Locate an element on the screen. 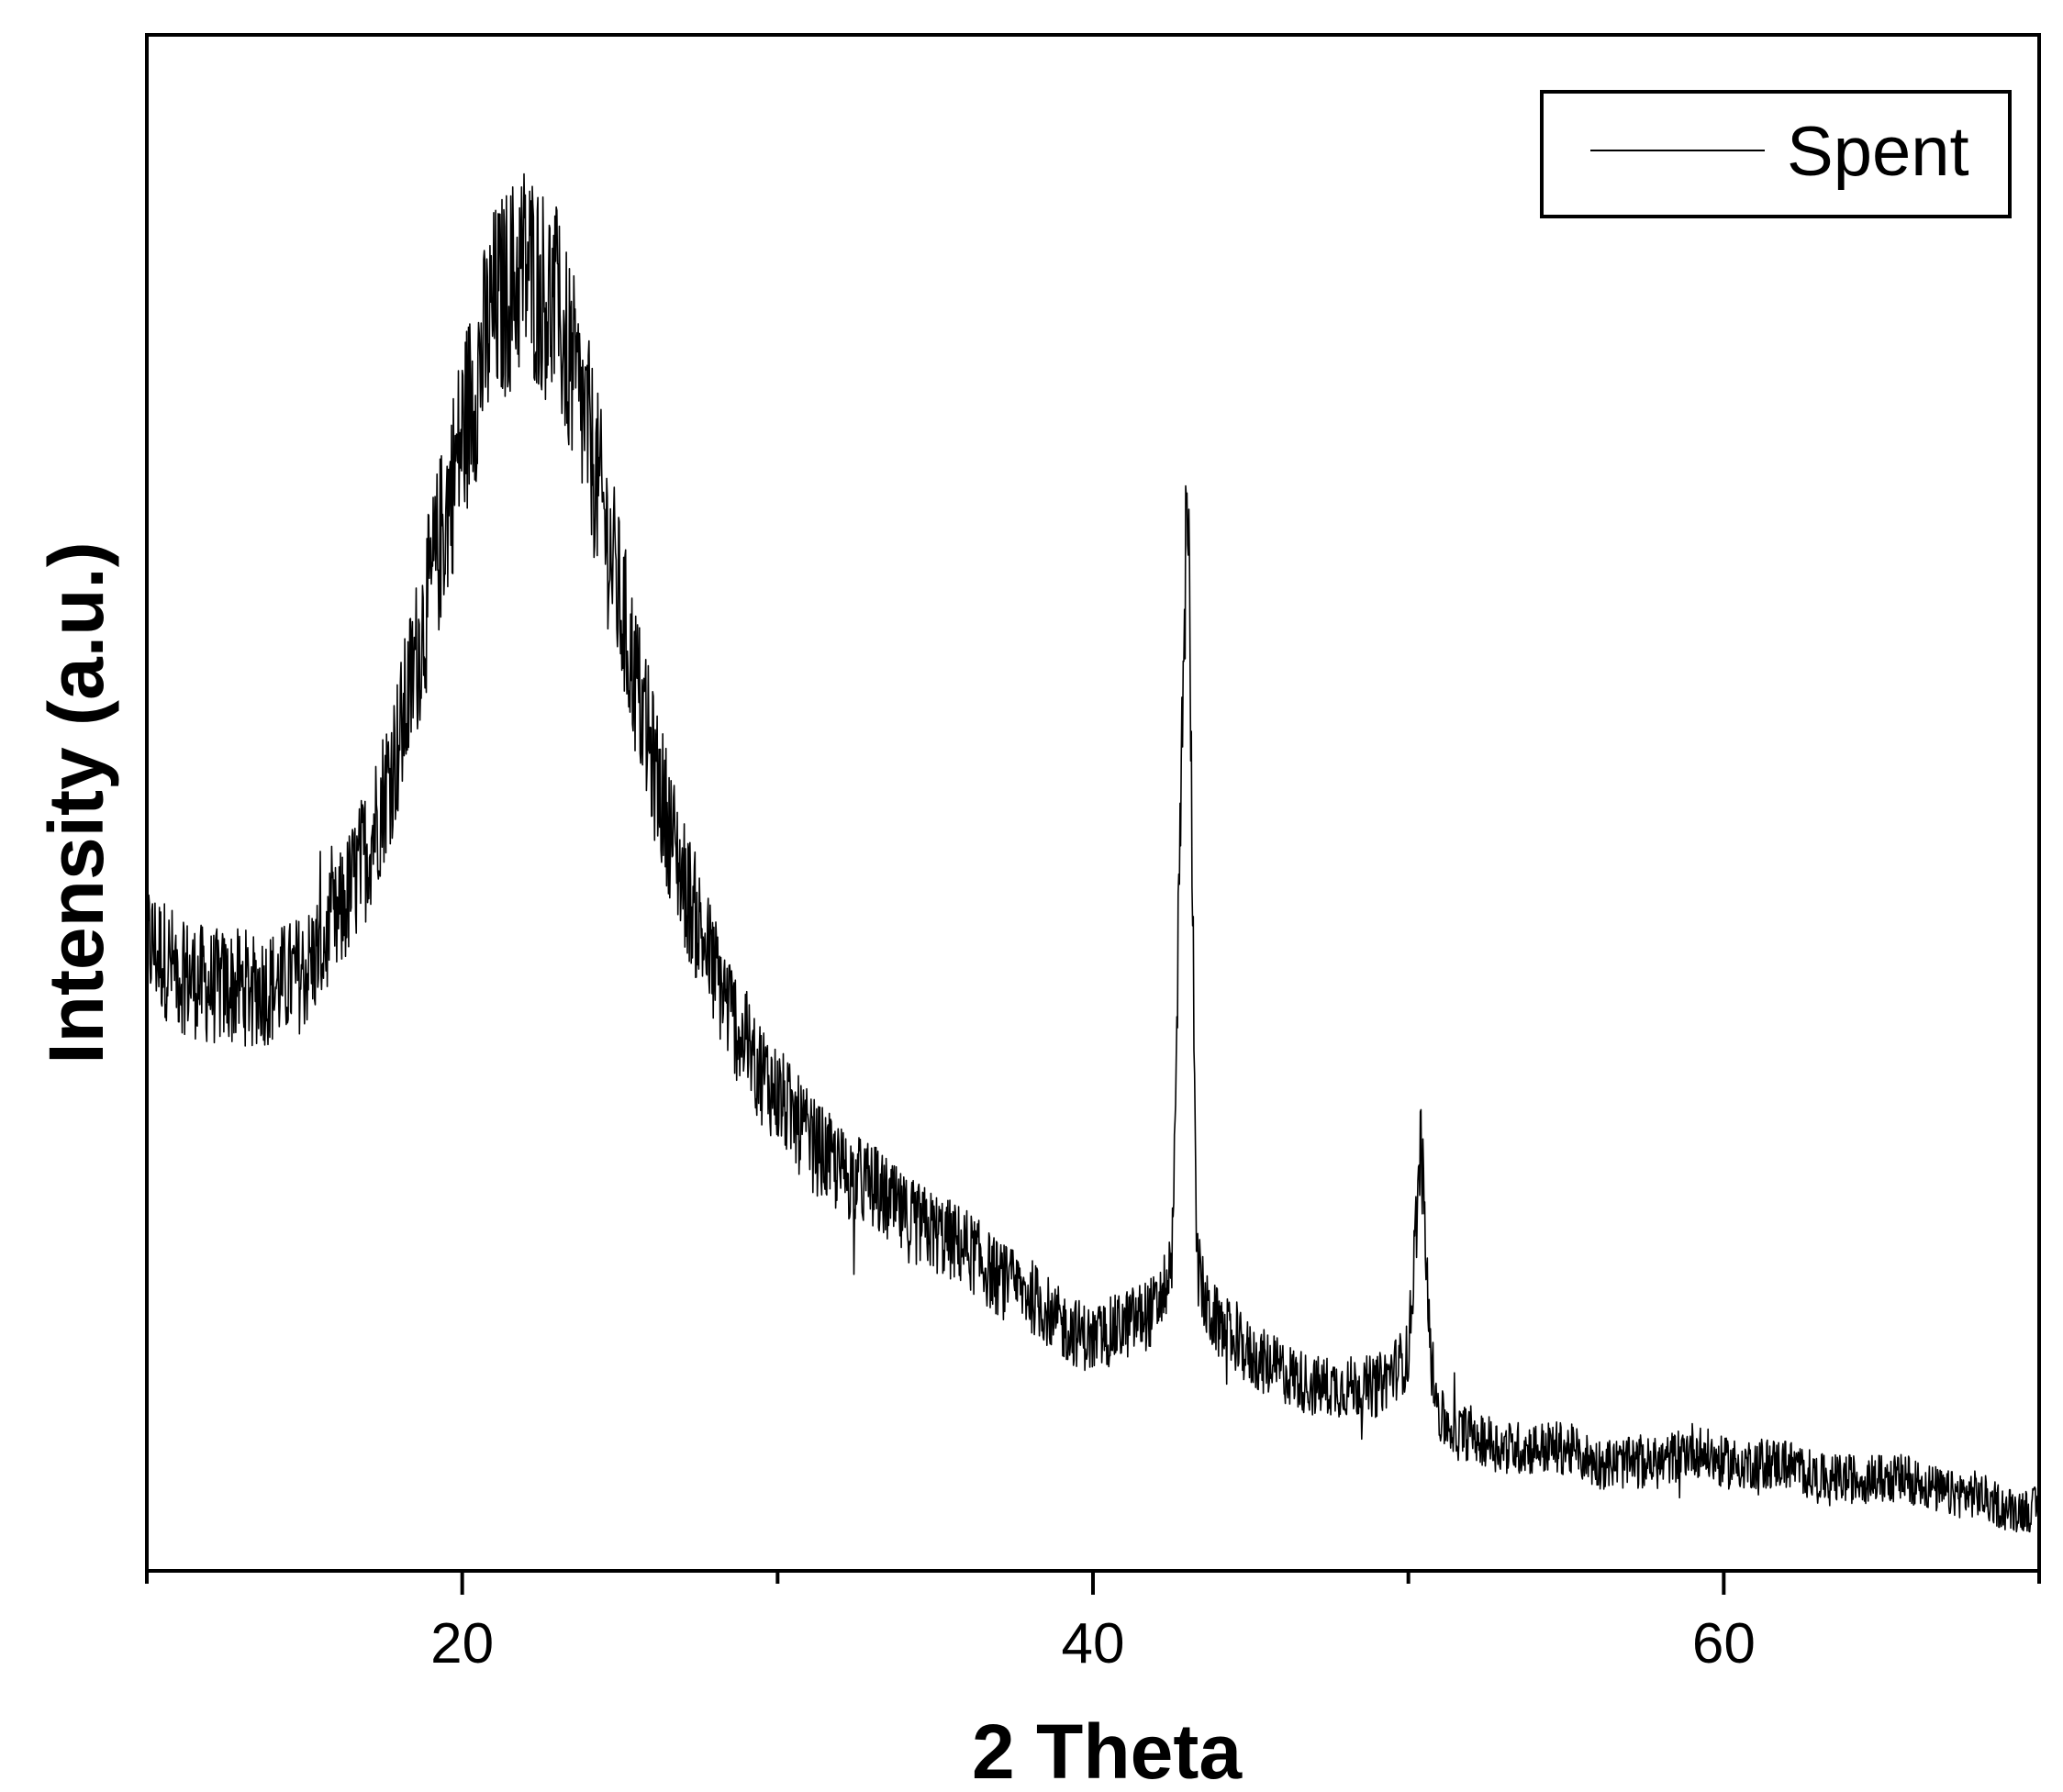  x-tick-label: 40 is located at coordinates (1093, 1643).